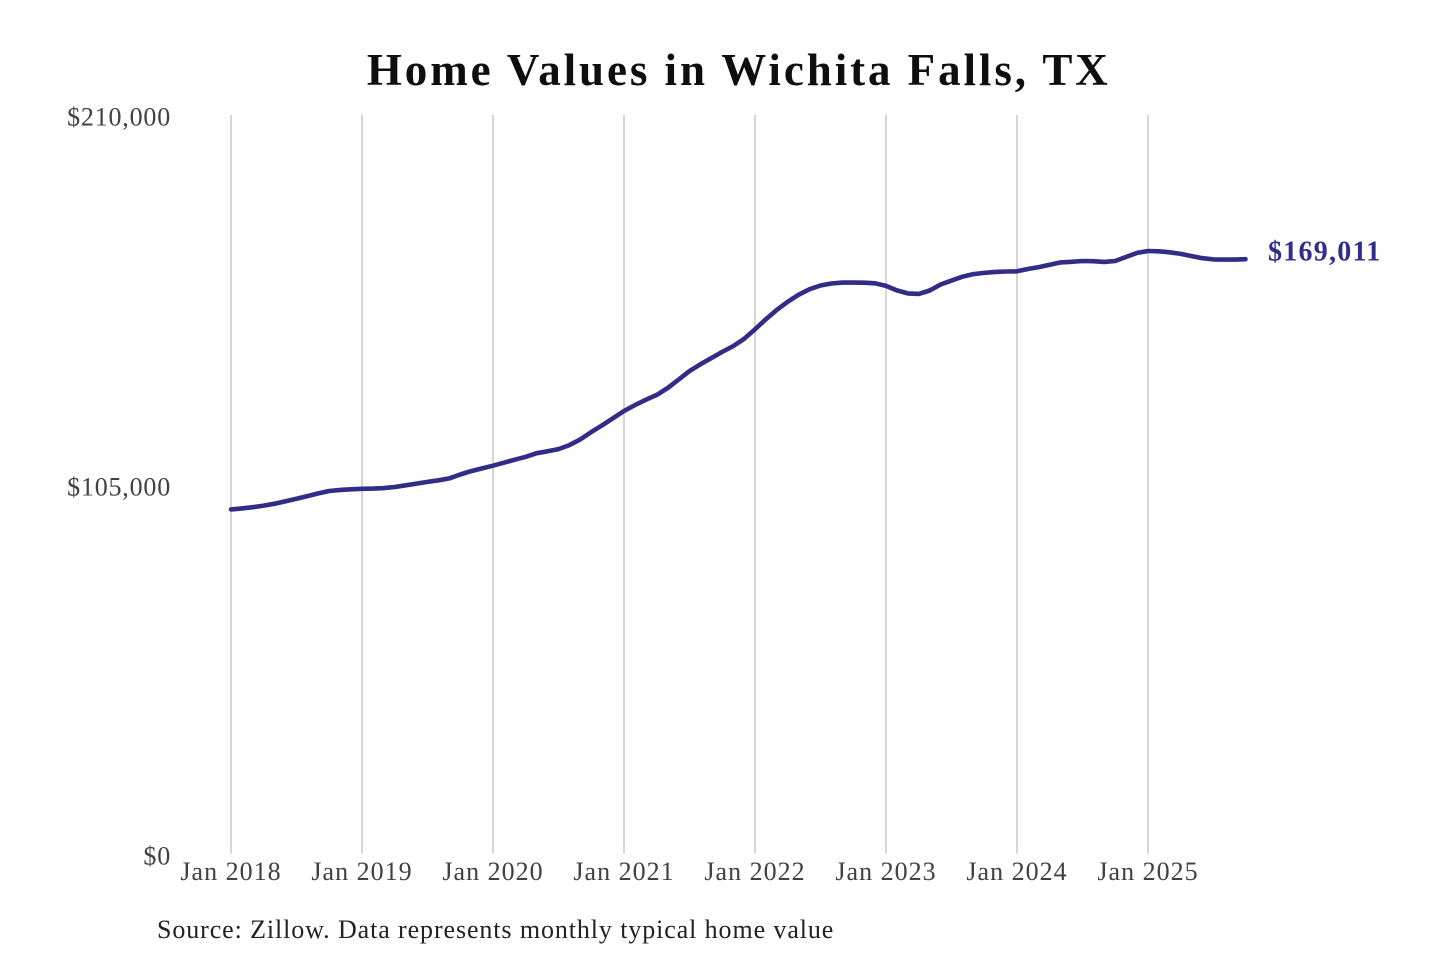  Describe the element at coordinates (230, 871) in the screenshot. I see `svg-text: Jan 2018` at that location.